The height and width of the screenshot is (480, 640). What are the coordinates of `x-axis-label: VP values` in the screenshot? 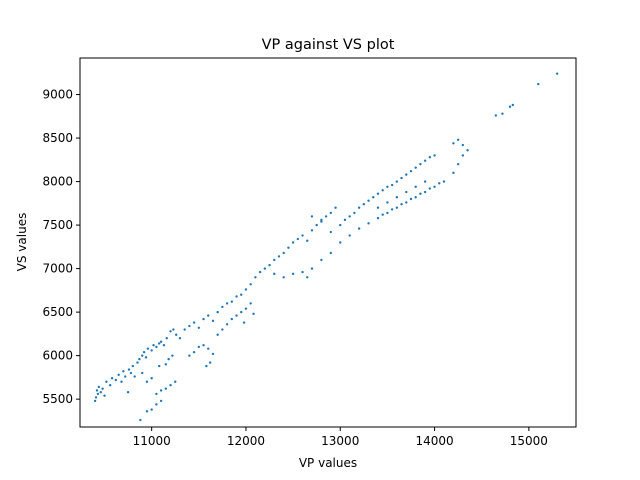 It's located at (328, 463).